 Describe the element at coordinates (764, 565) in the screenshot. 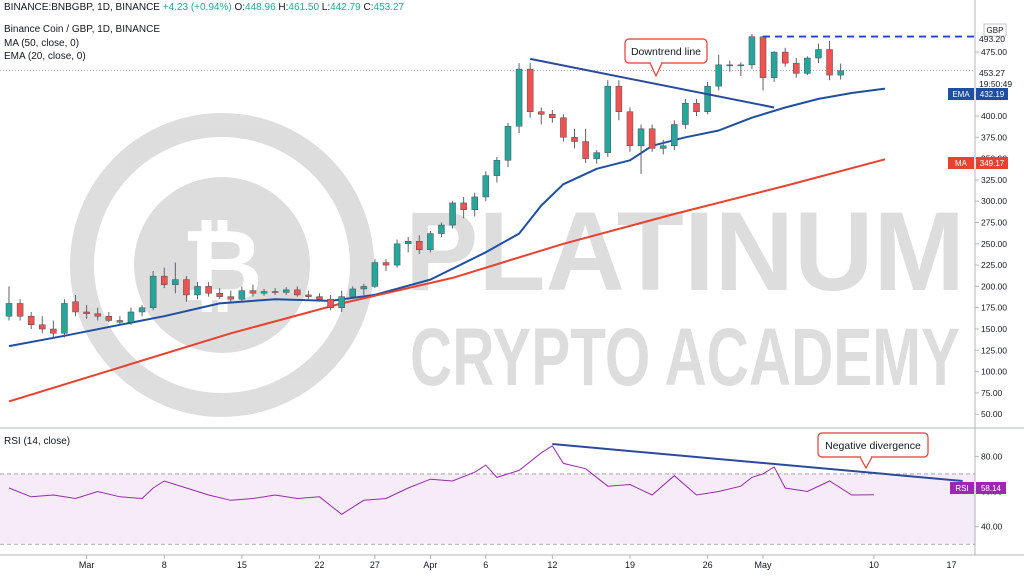

I see `time-tick-label: May` at that location.